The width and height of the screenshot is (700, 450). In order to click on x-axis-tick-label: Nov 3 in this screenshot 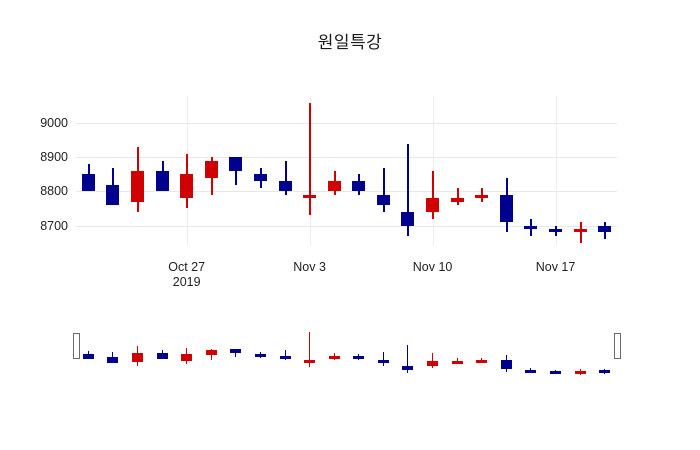, I will do `click(309, 267)`.